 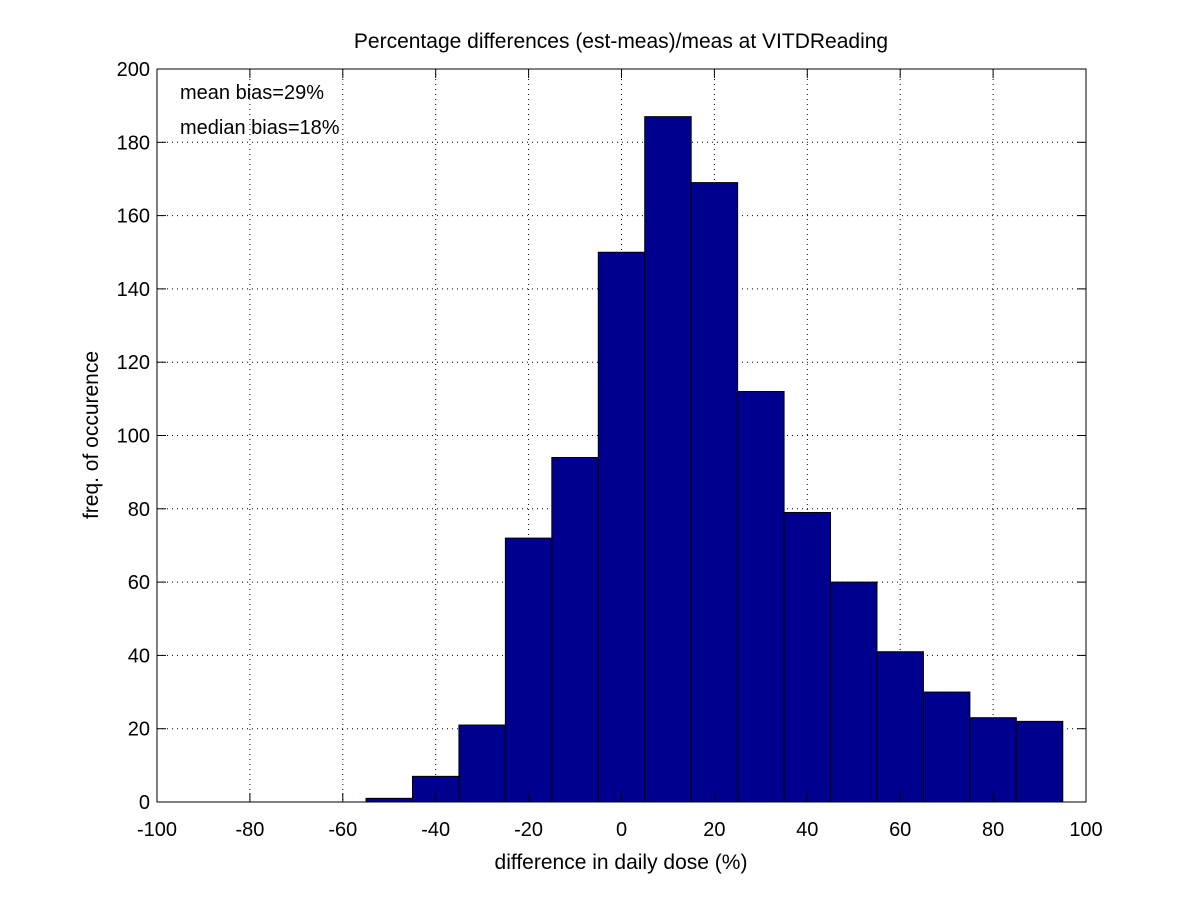 I want to click on y-tick-label: 180, so click(x=133, y=143).